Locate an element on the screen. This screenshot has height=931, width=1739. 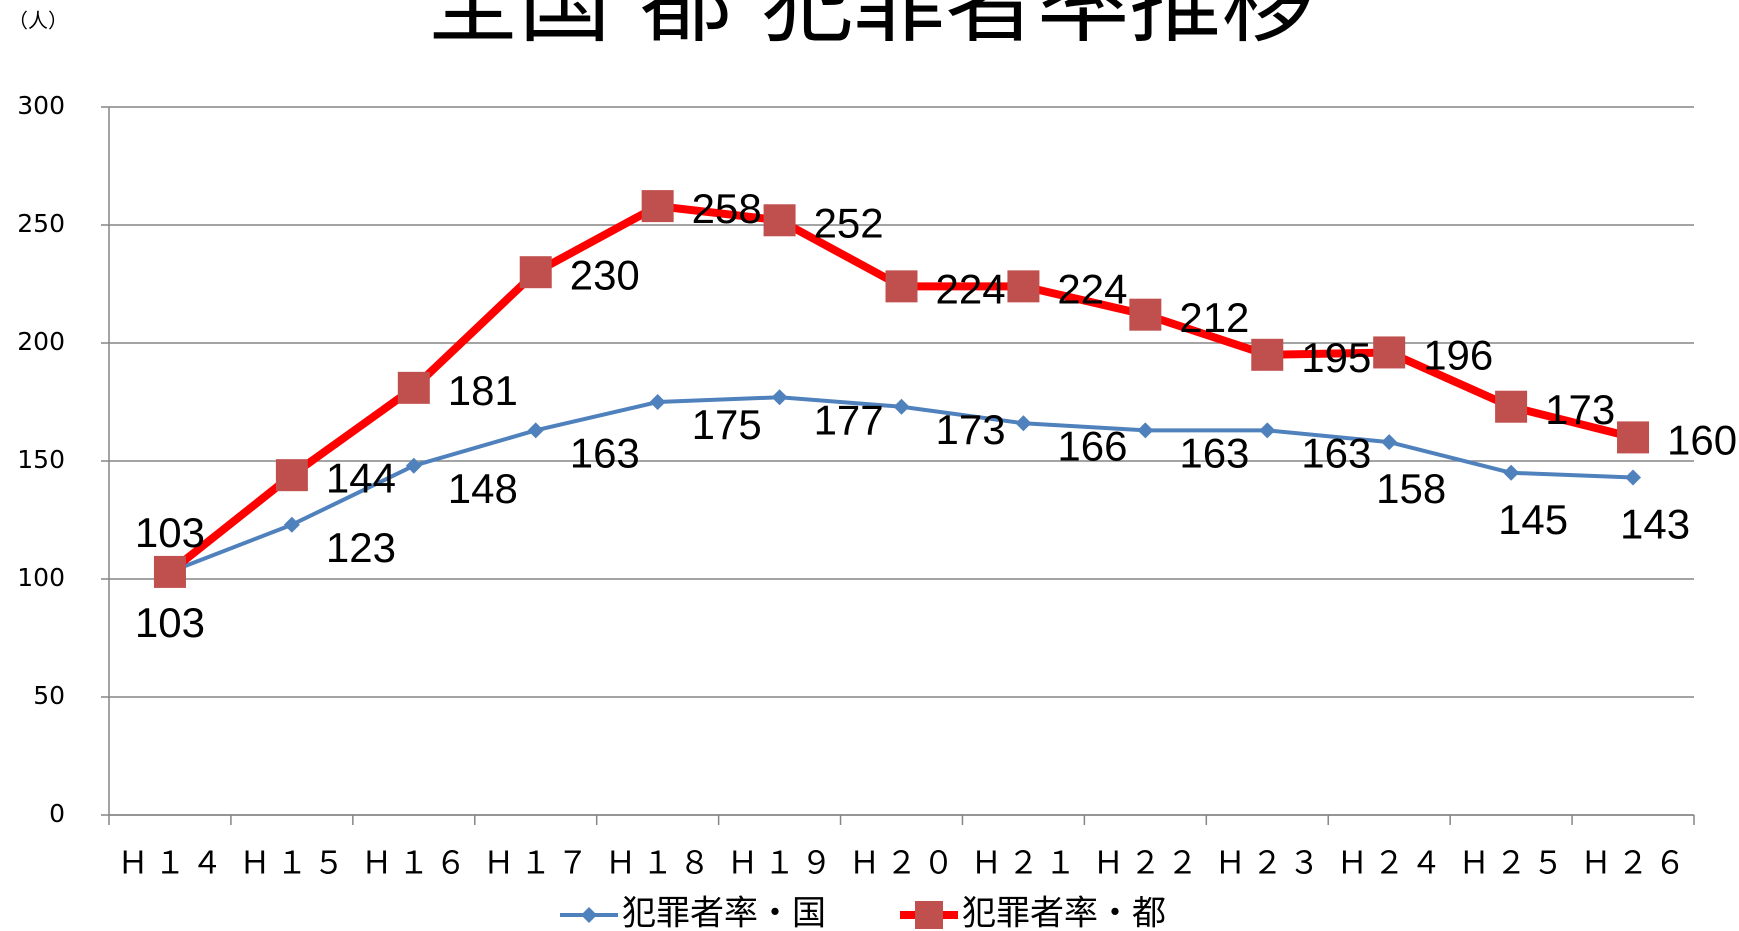
x-tick-label: Ｈ１５ is located at coordinates (294, 864).